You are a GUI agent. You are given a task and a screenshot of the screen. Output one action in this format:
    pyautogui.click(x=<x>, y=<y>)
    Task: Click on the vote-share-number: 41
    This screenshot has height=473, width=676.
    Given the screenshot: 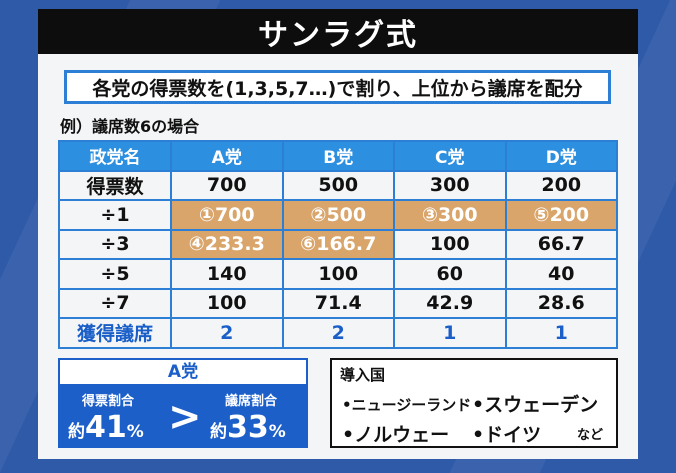 What is the action you would take?
    pyautogui.click(x=106, y=427)
    